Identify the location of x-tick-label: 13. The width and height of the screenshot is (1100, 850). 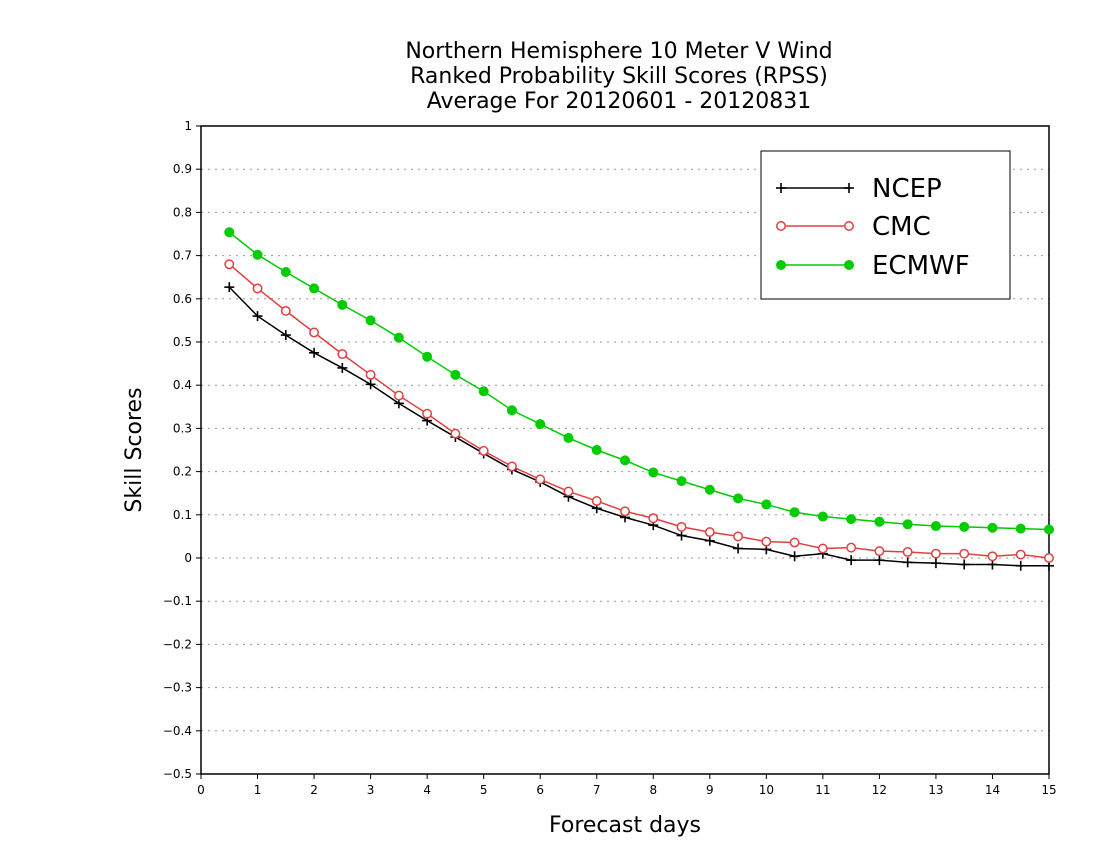
(935, 790).